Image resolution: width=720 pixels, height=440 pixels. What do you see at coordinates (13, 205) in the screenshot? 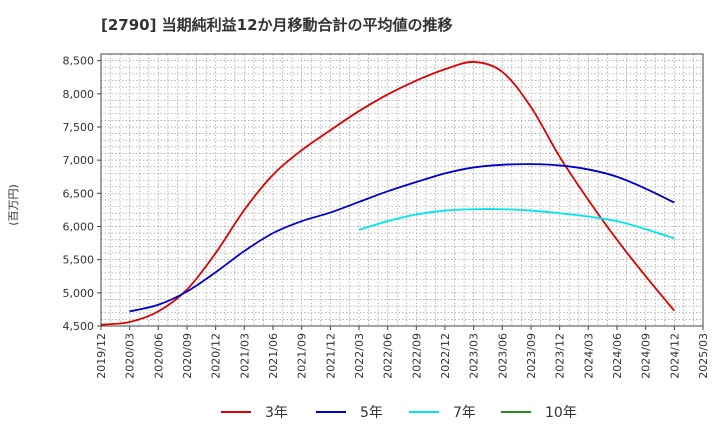
I see `y-axis-label: (百万円)` at bounding box center [13, 205].